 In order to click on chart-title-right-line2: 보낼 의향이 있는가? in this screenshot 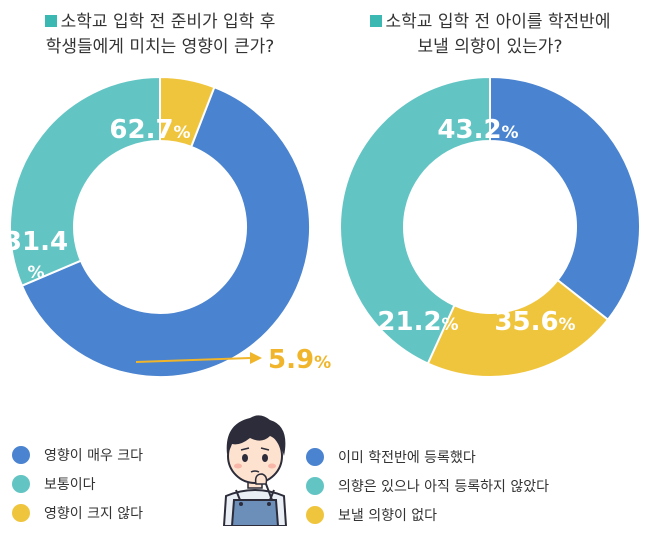, I will do `click(490, 47)`.